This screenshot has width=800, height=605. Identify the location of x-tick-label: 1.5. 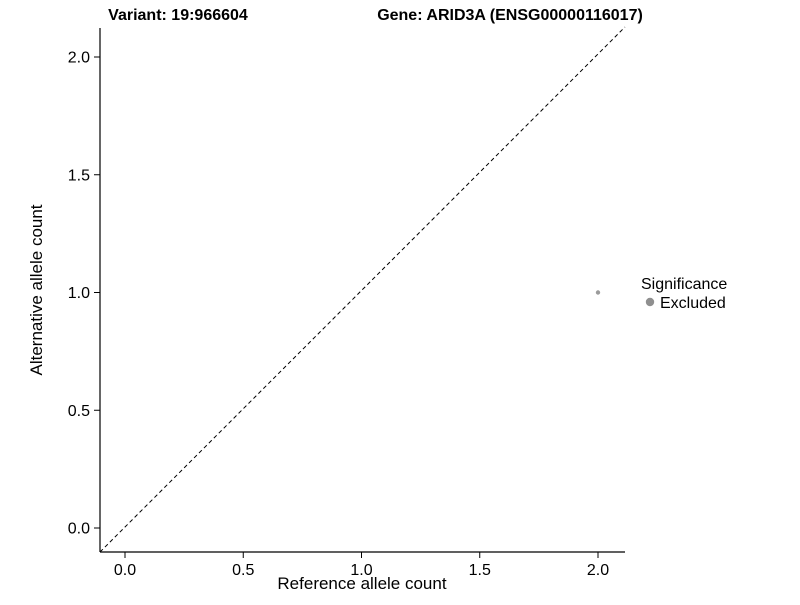
(480, 570).